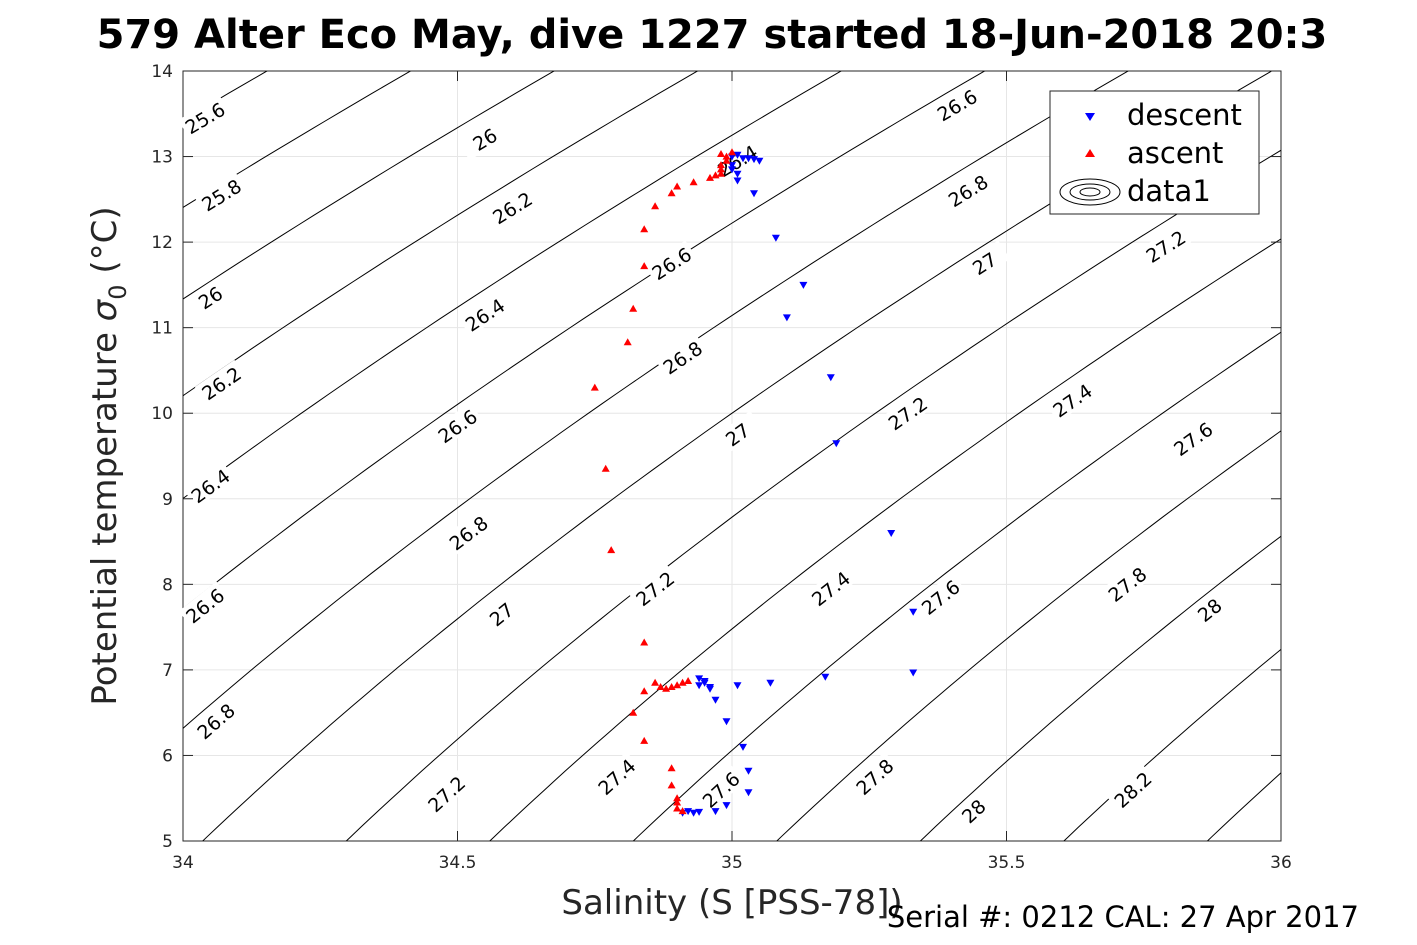 The image size is (1417, 945). I want to click on legend-ascent-marker, so click(1090, 153).